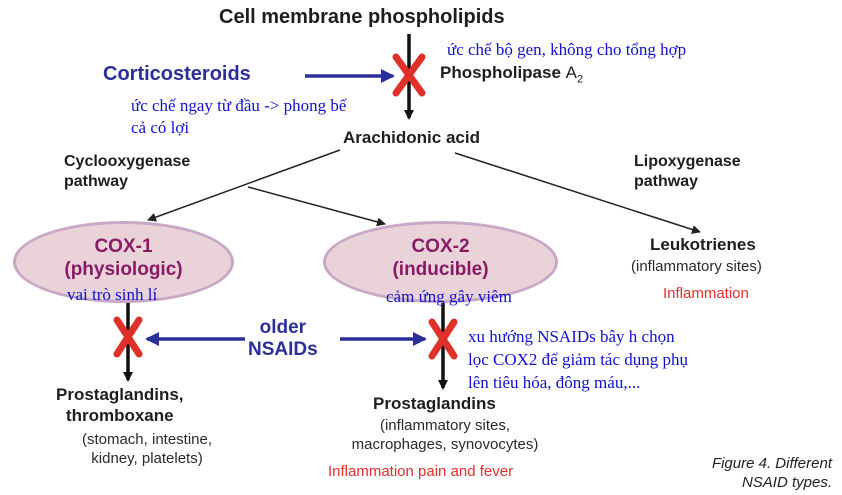 Image resolution: width=842 pixels, height=495 pixels. Describe the element at coordinates (239, 105) in the screenshot. I see `note-early-inhibition-1: ức chế ngay từ đầu -> phong bế` at that location.